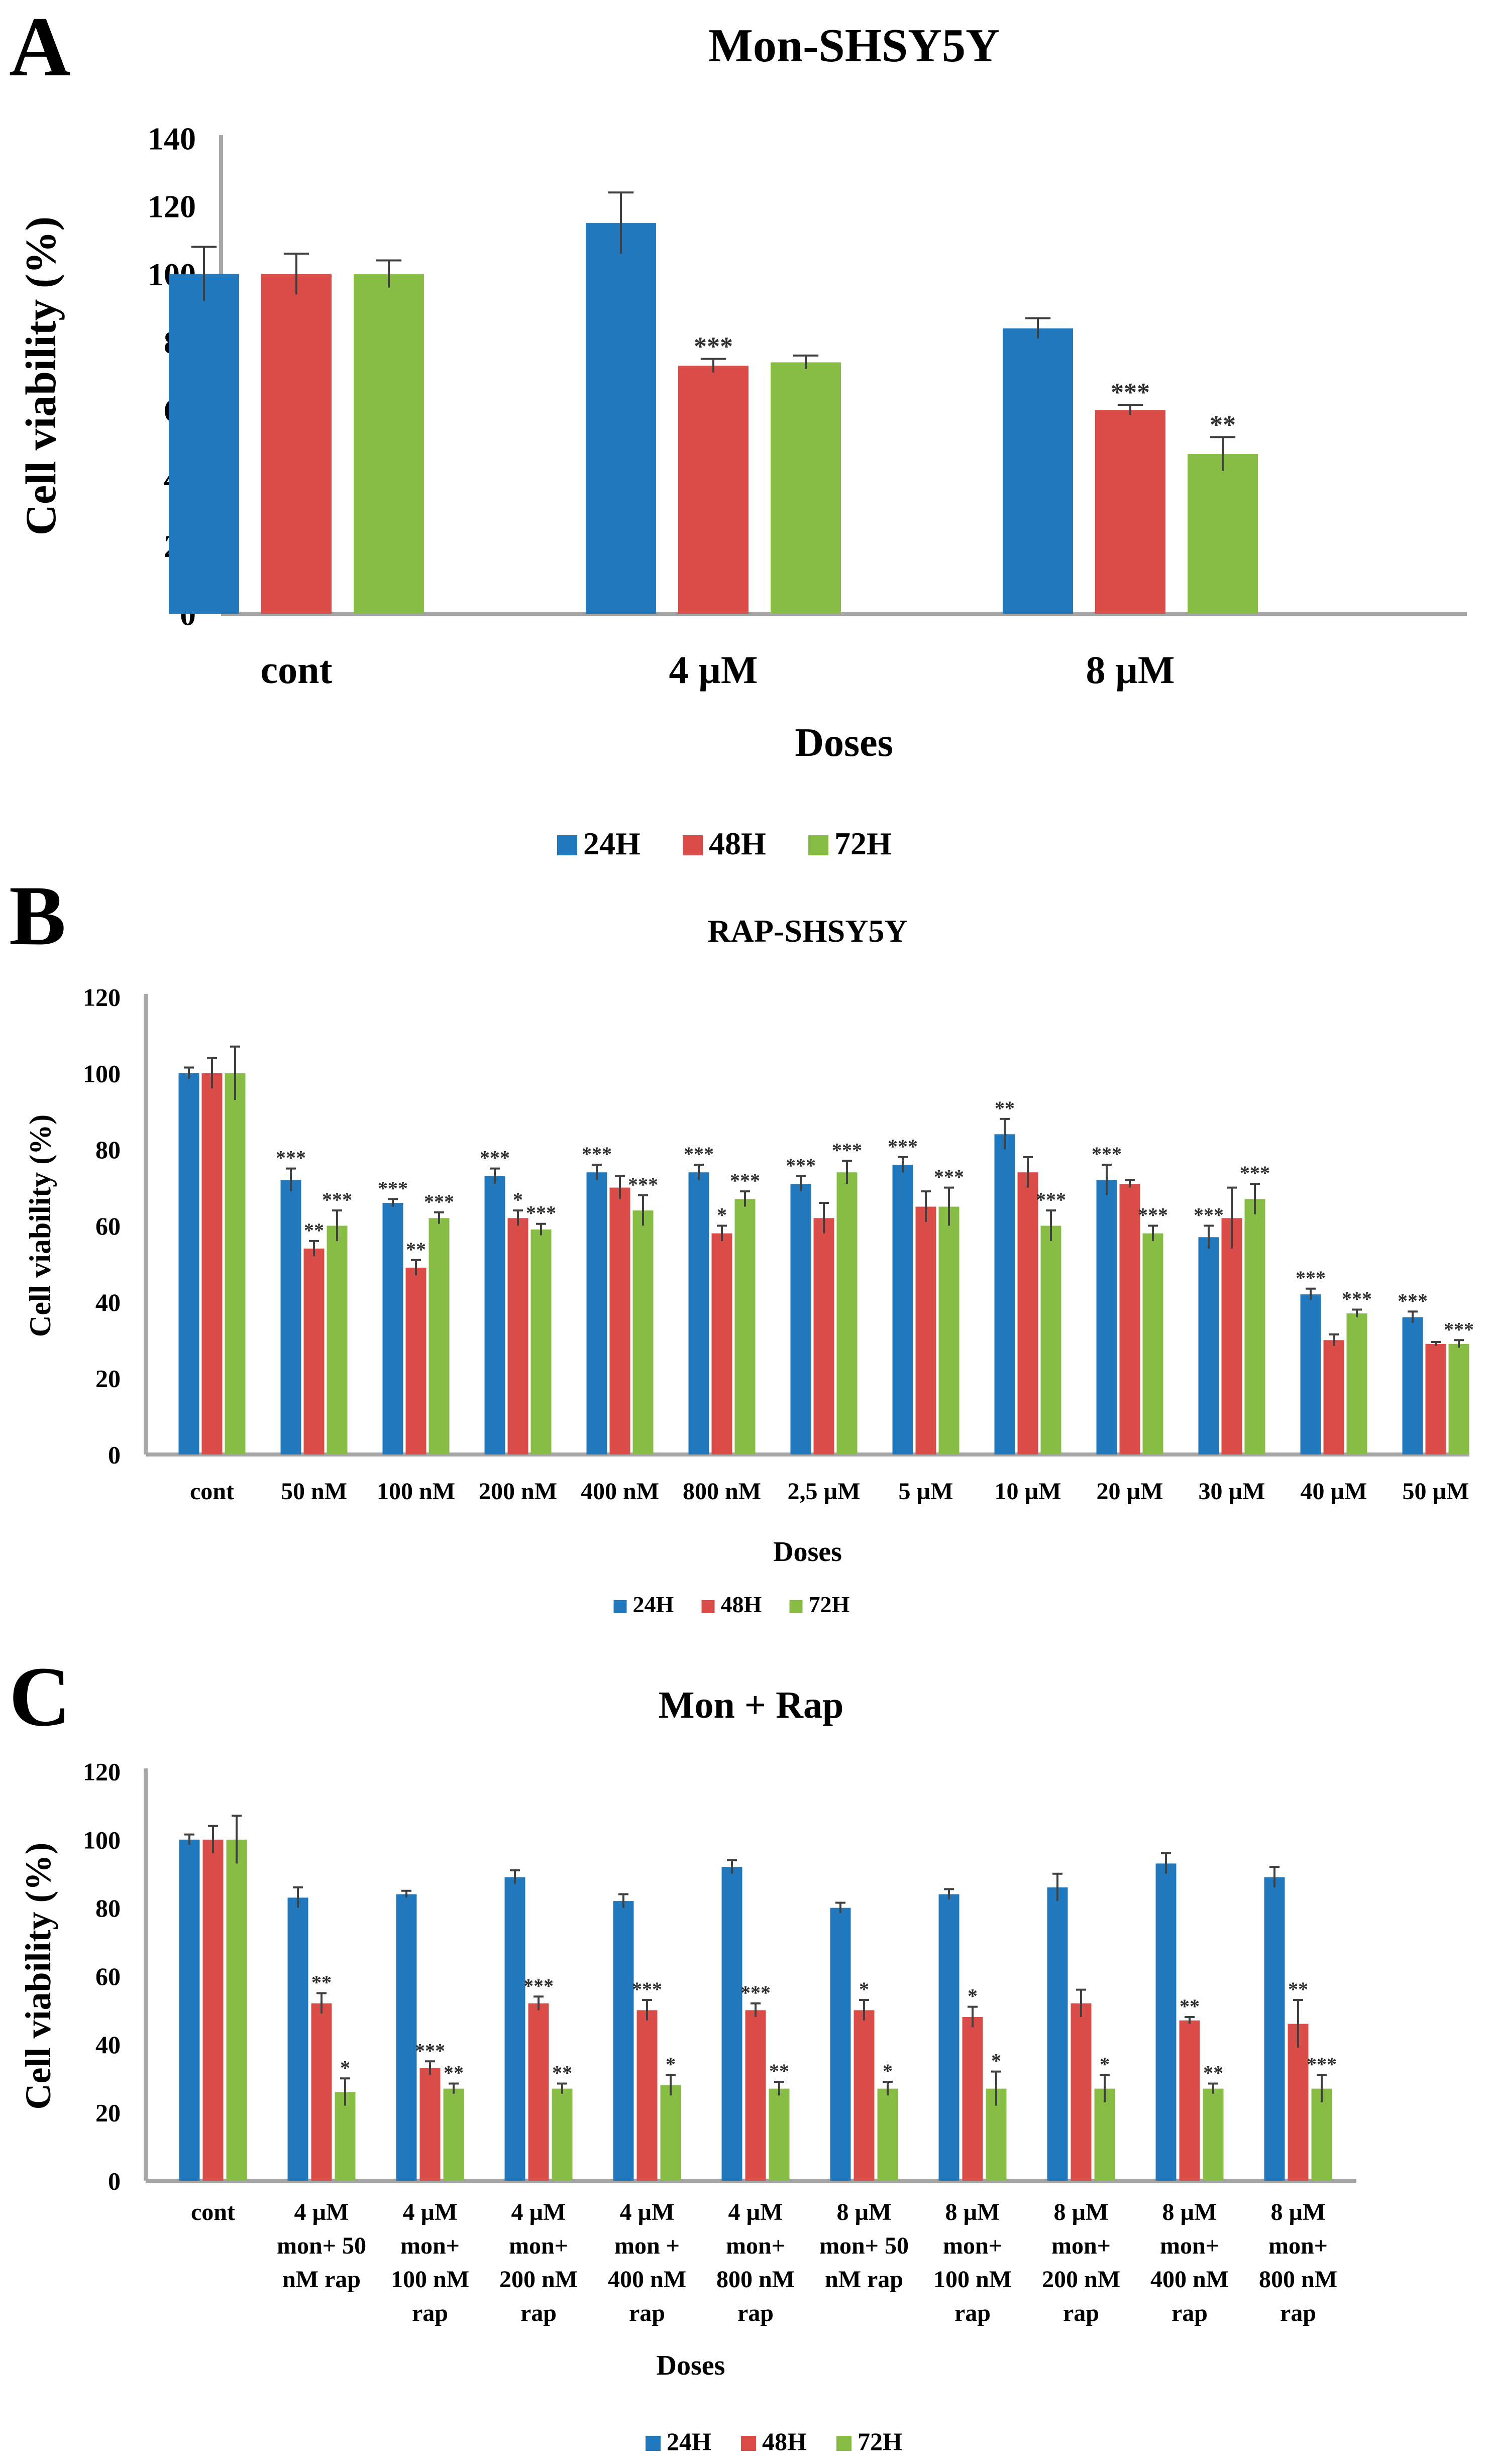 The height and width of the screenshot is (2464, 1491). I want to click on legend-swatch-72h, so click(844, 2444).